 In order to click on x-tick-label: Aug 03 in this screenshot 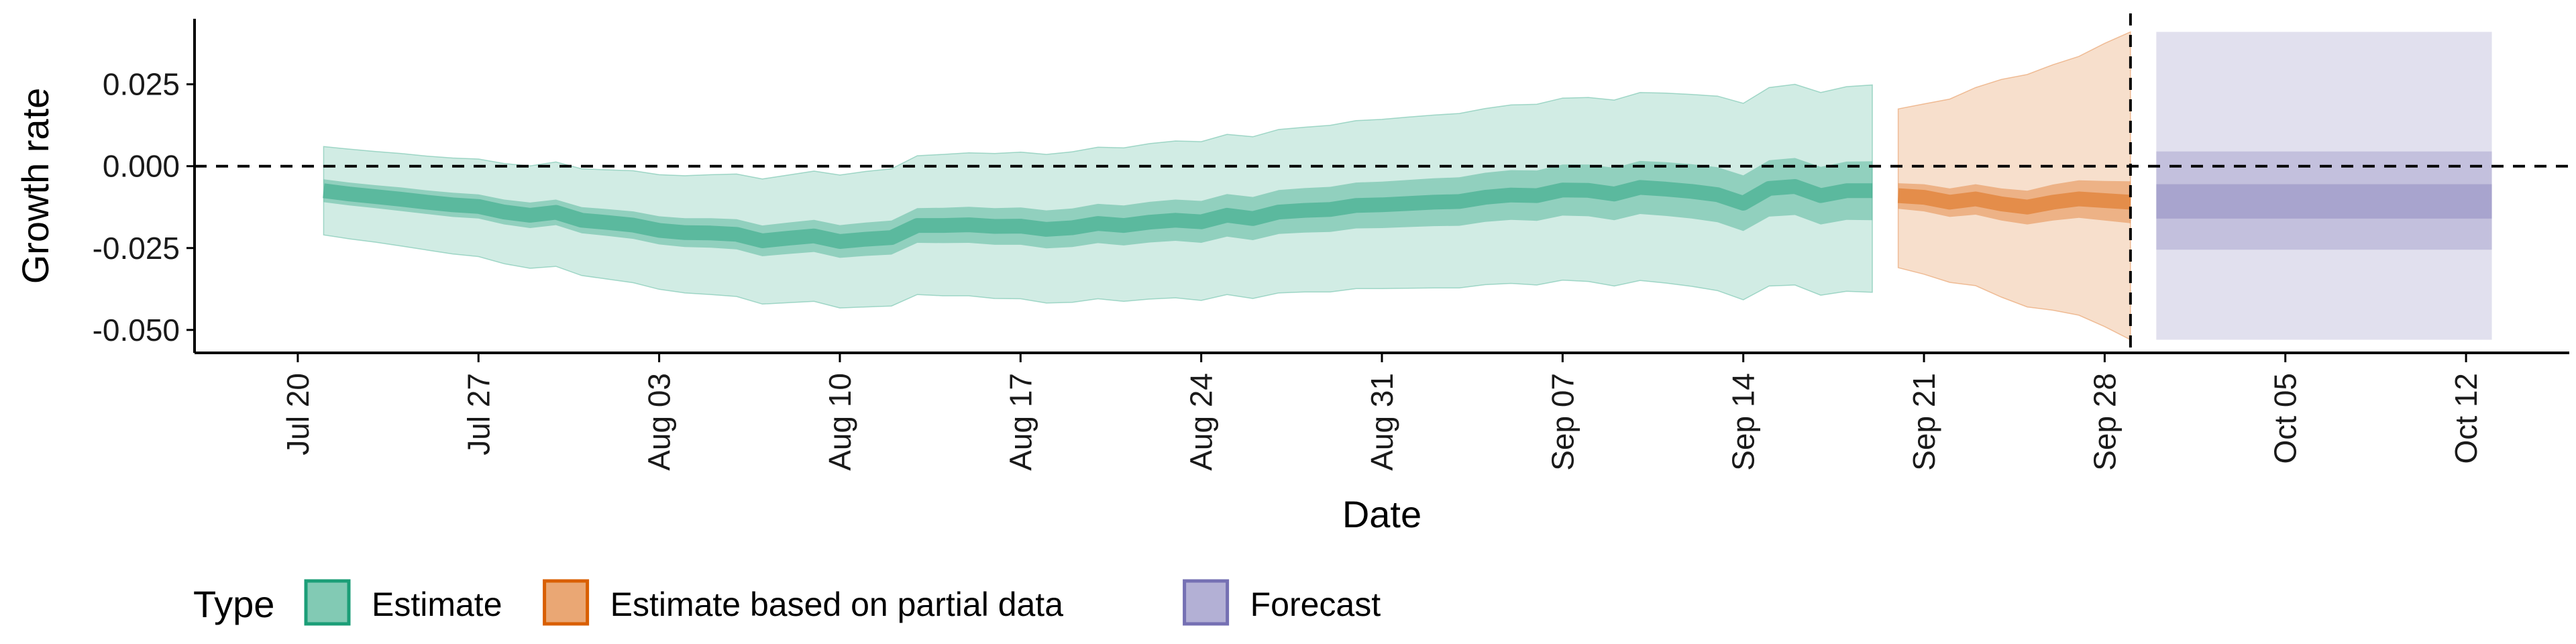, I will do `click(659, 422)`.